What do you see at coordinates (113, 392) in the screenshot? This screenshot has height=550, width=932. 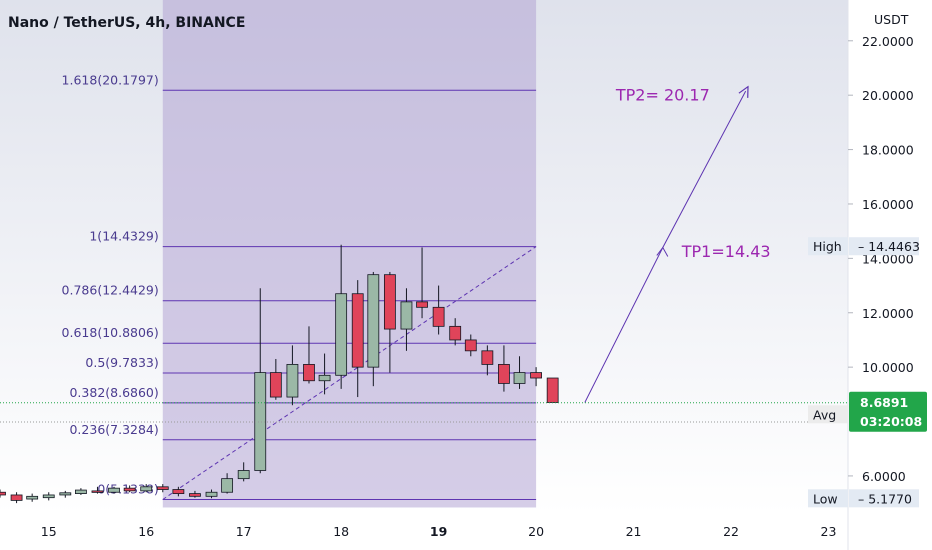 I see `fib-label-2: 0.382(8.6860)` at bounding box center [113, 392].